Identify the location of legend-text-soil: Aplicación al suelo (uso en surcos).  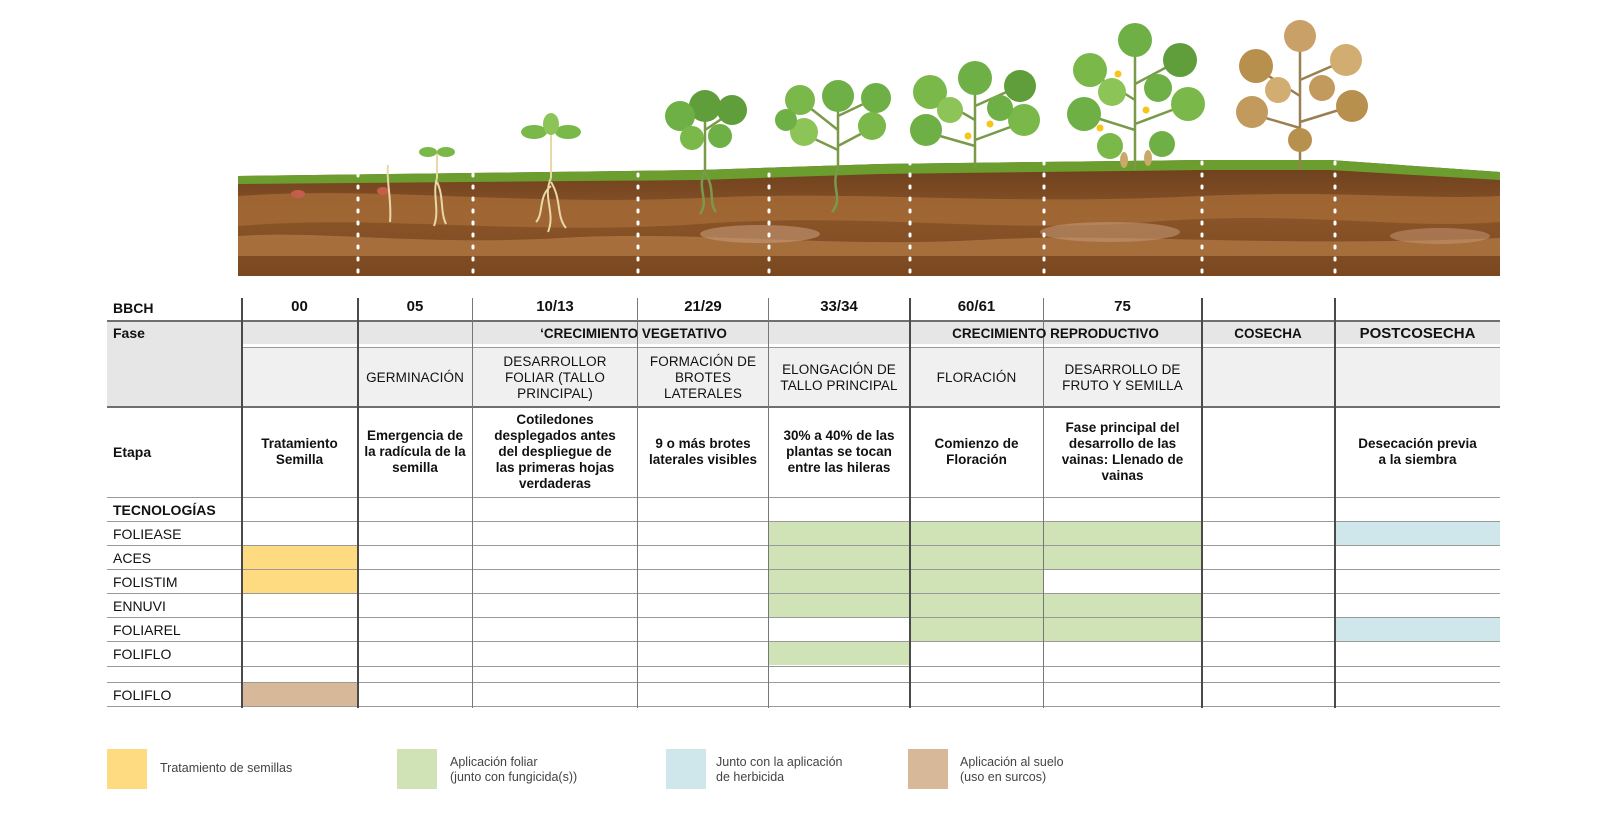
(1012, 769).